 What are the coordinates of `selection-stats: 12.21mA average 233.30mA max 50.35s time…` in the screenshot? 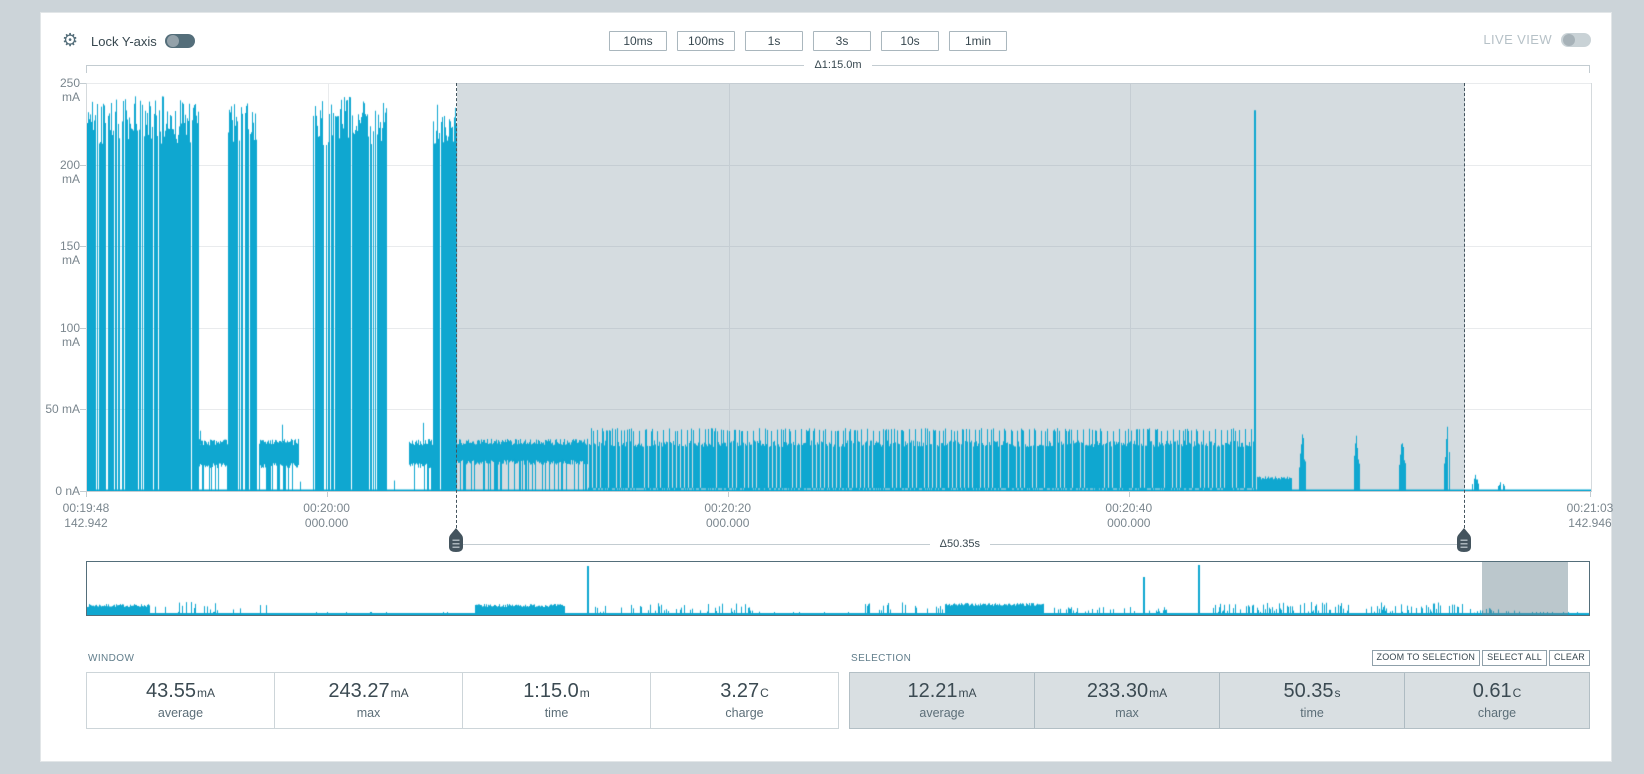 It's located at (1219, 700).